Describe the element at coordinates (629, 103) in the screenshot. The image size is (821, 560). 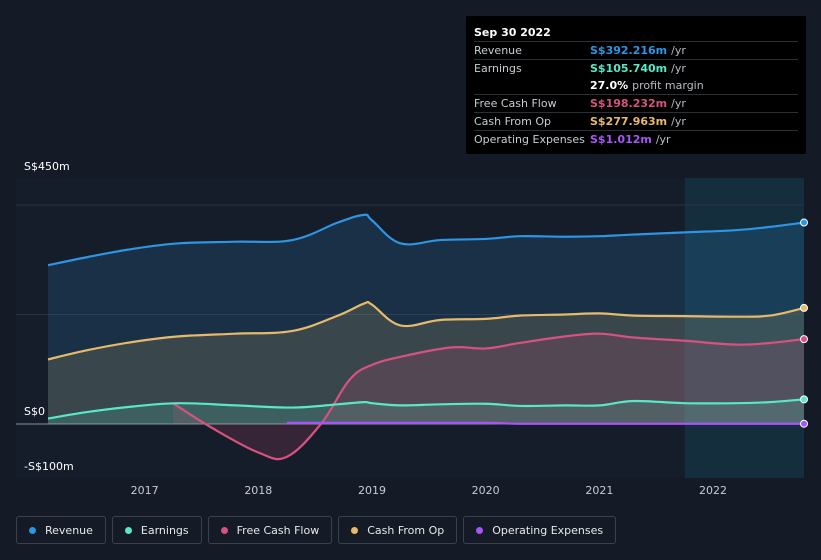
I see `tooltip-value: S$198.232m` at that location.